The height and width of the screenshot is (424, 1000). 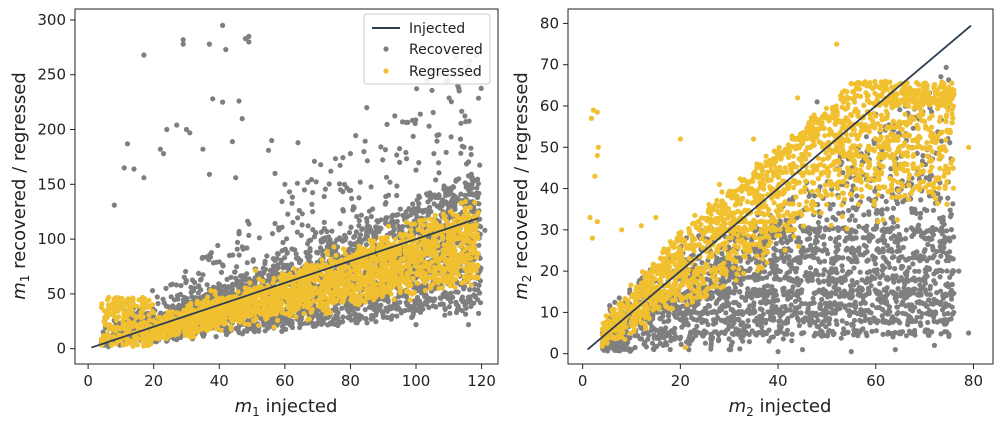 What do you see at coordinates (386, 71) in the screenshot?
I see `legend-marker-regressed` at bounding box center [386, 71].